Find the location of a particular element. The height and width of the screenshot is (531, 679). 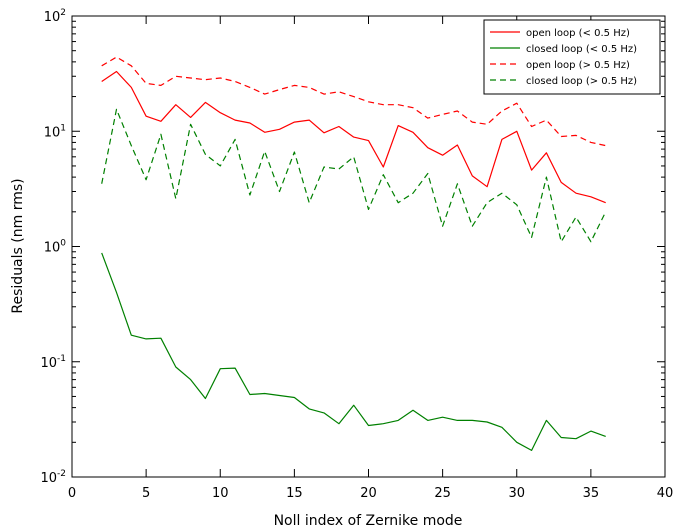

x-tick-label: 35 is located at coordinates (591, 493).